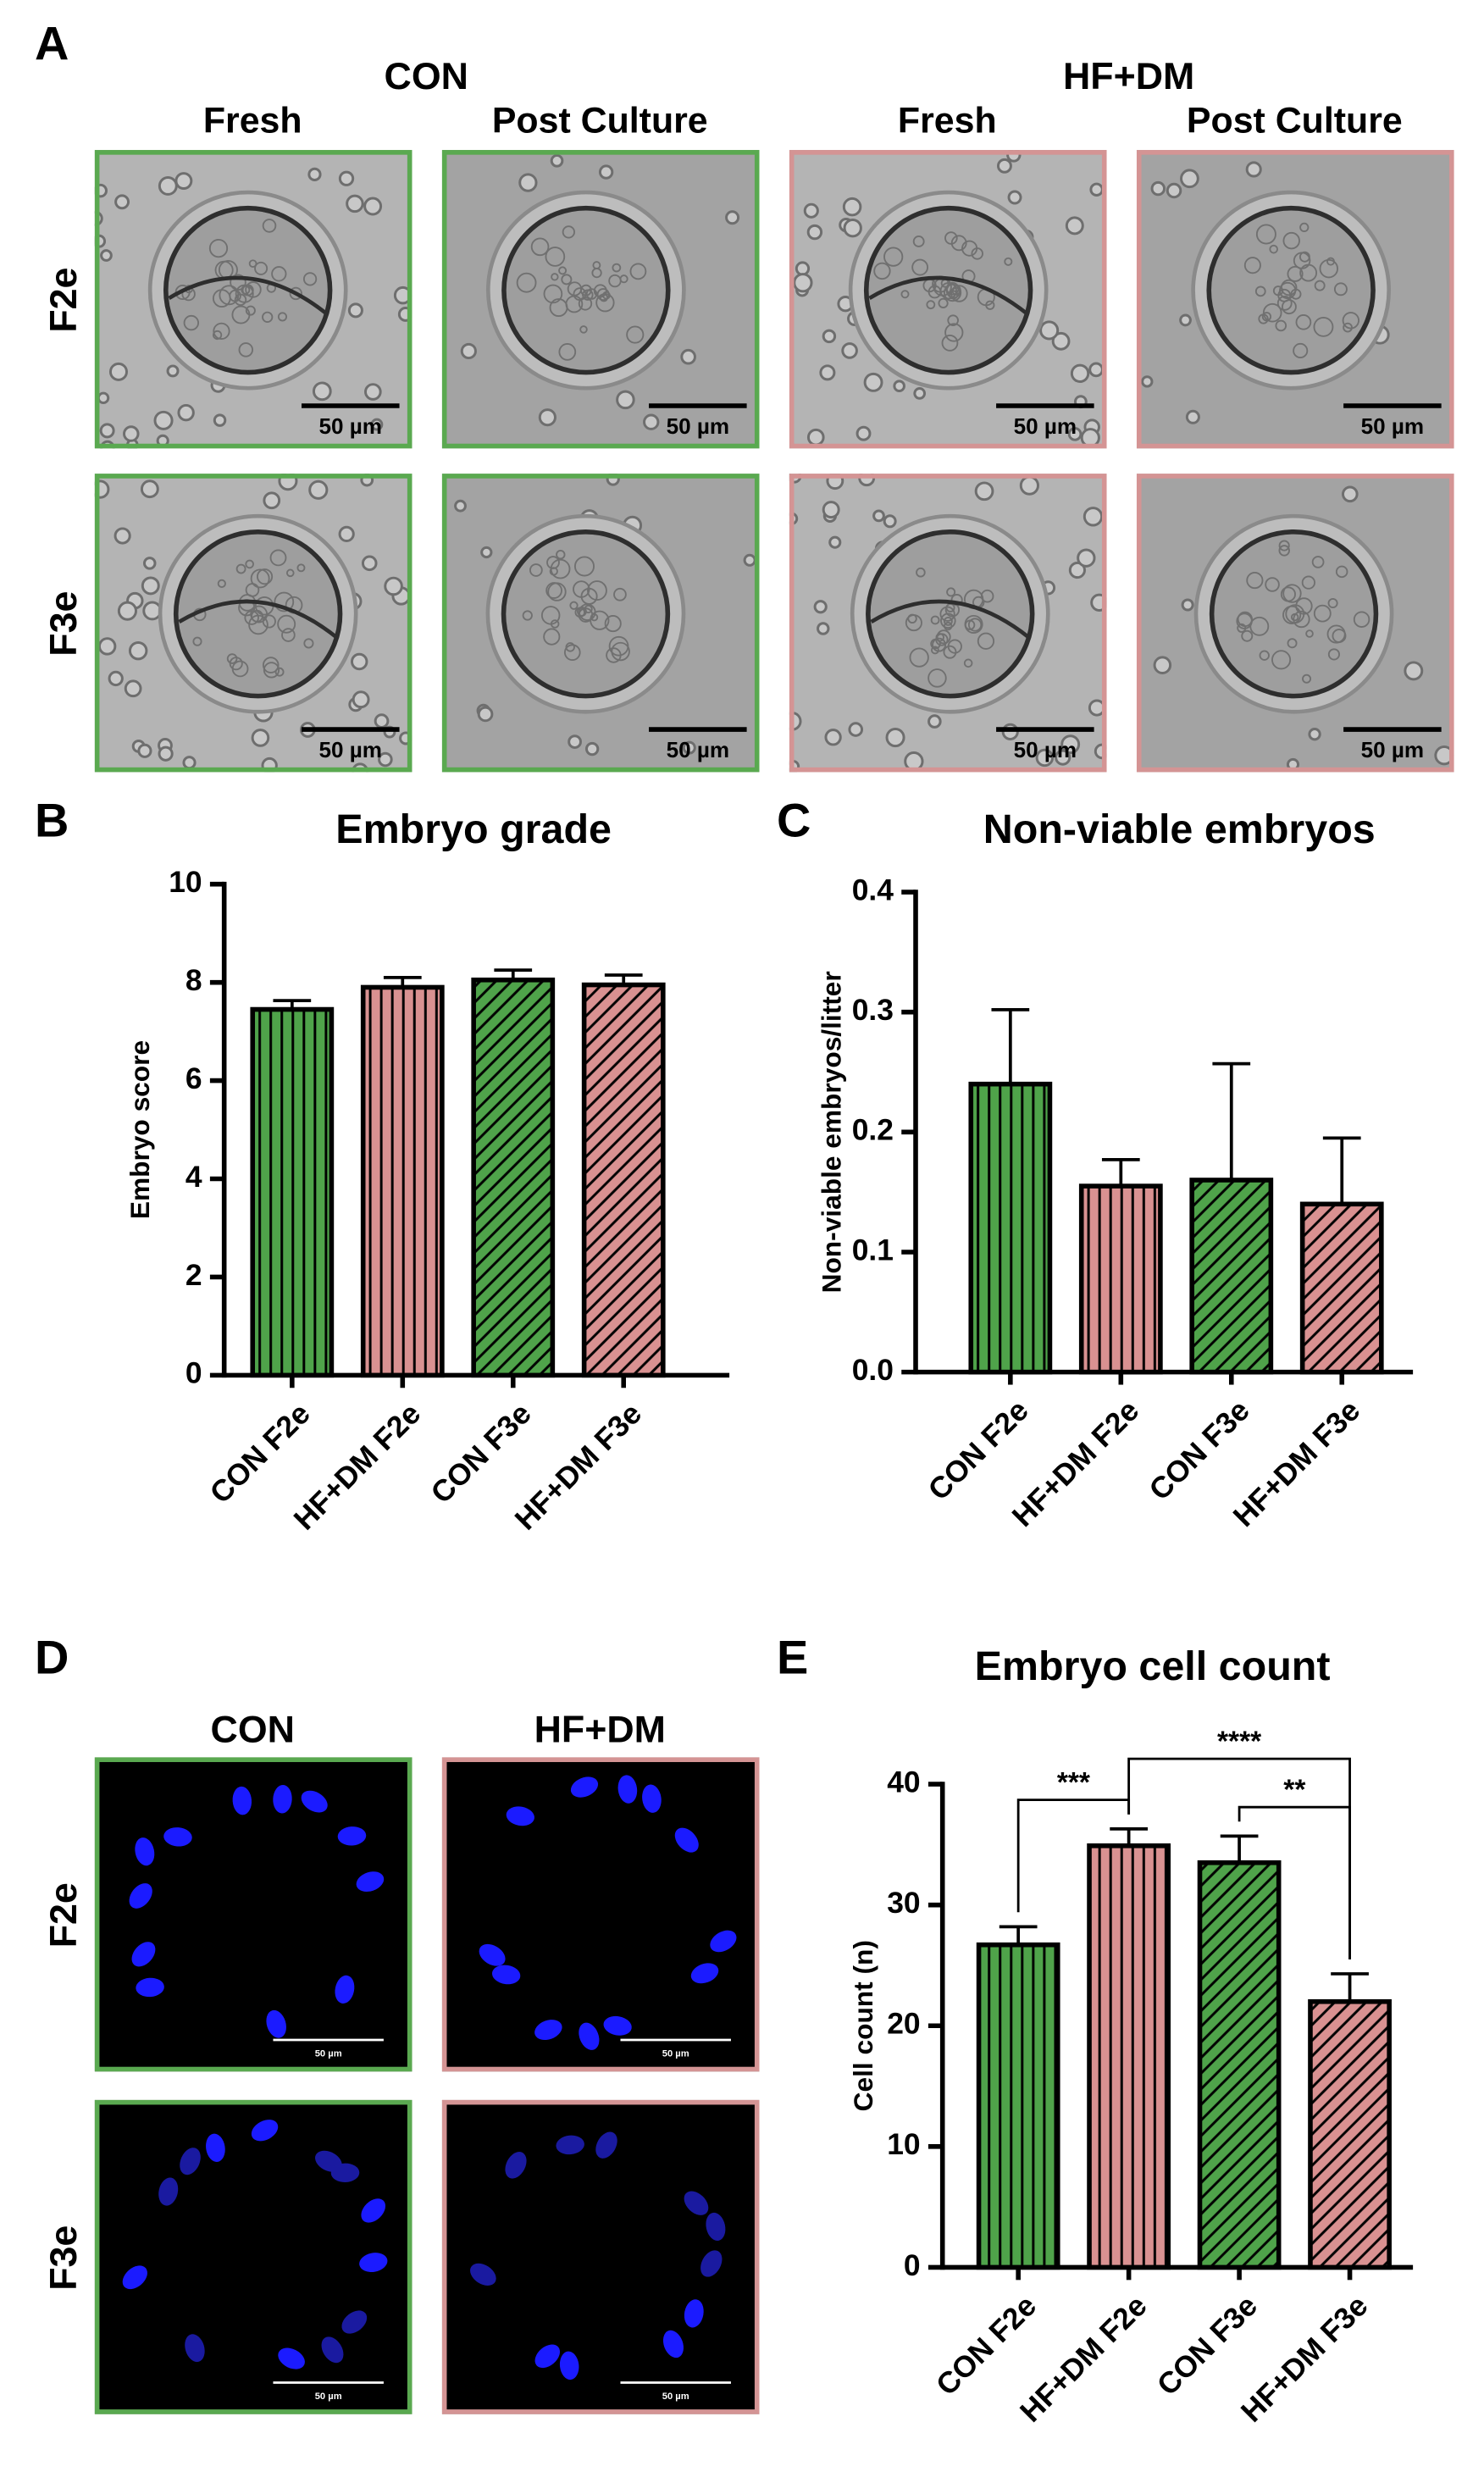  I want to click on column-header: HF+DM, so click(600, 1729).